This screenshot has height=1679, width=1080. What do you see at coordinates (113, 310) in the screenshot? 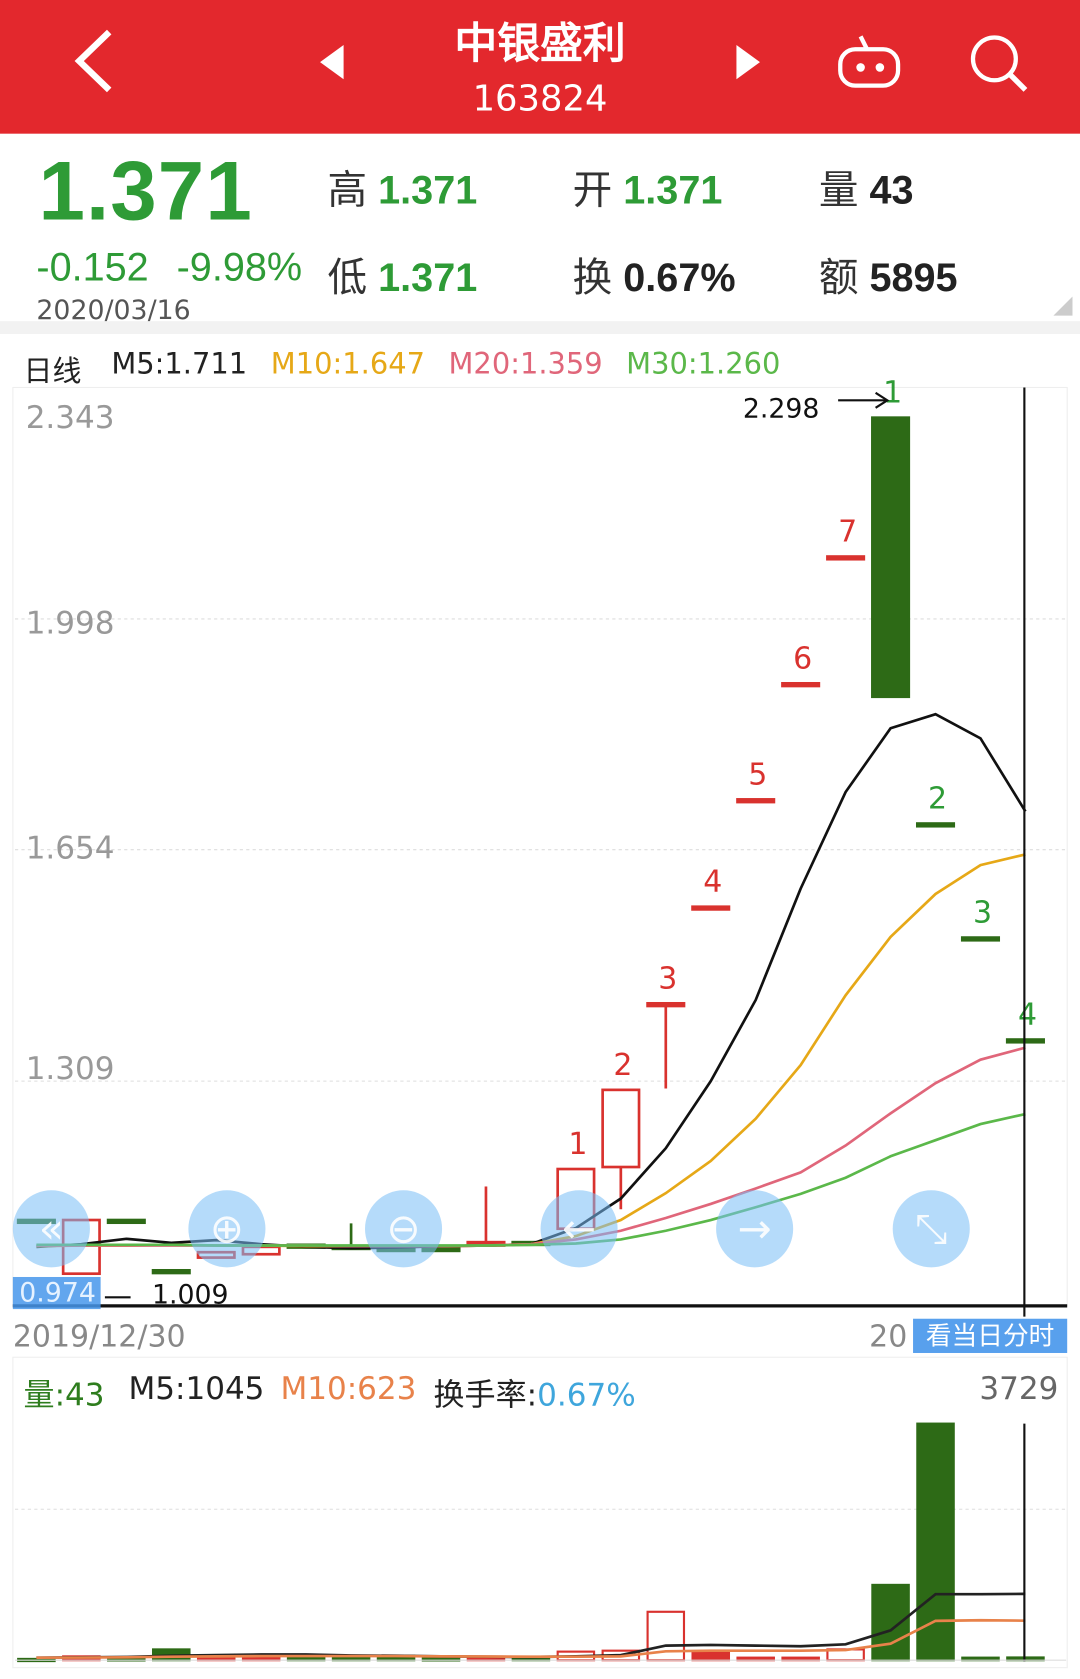
I see `quote-date: 2020/03/16` at bounding box center [113, 310].